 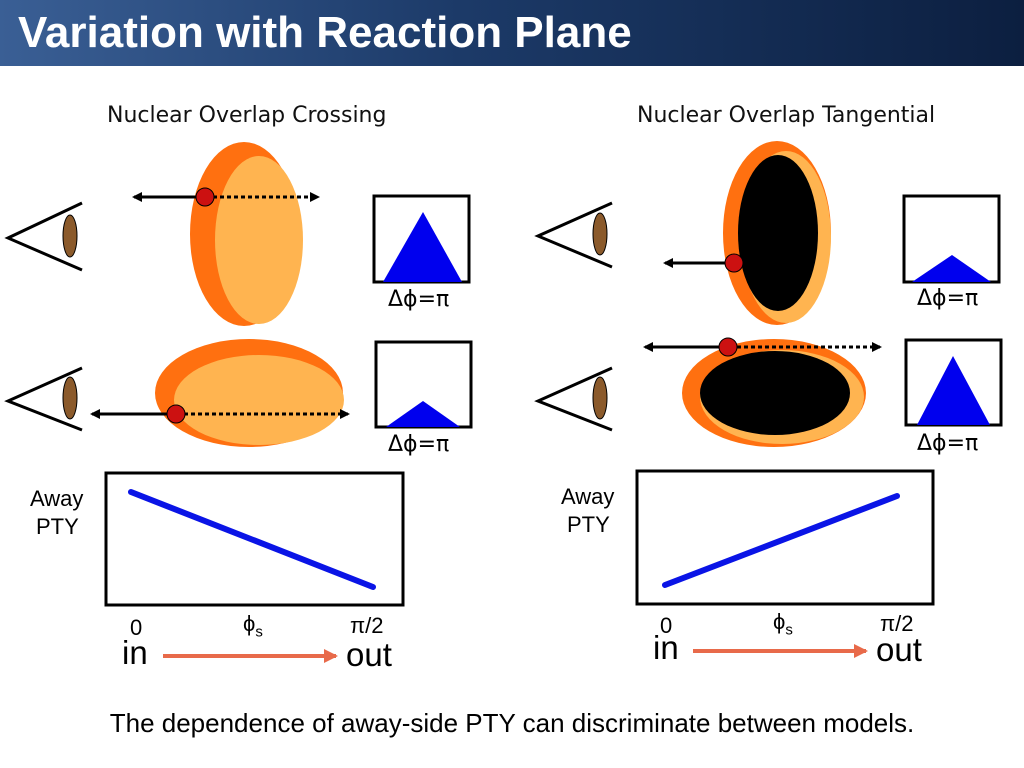 What do you see at coordinates (226, 197) in the screenshot?
I see `particle-track-top-left` at bounding box center [226, 197].